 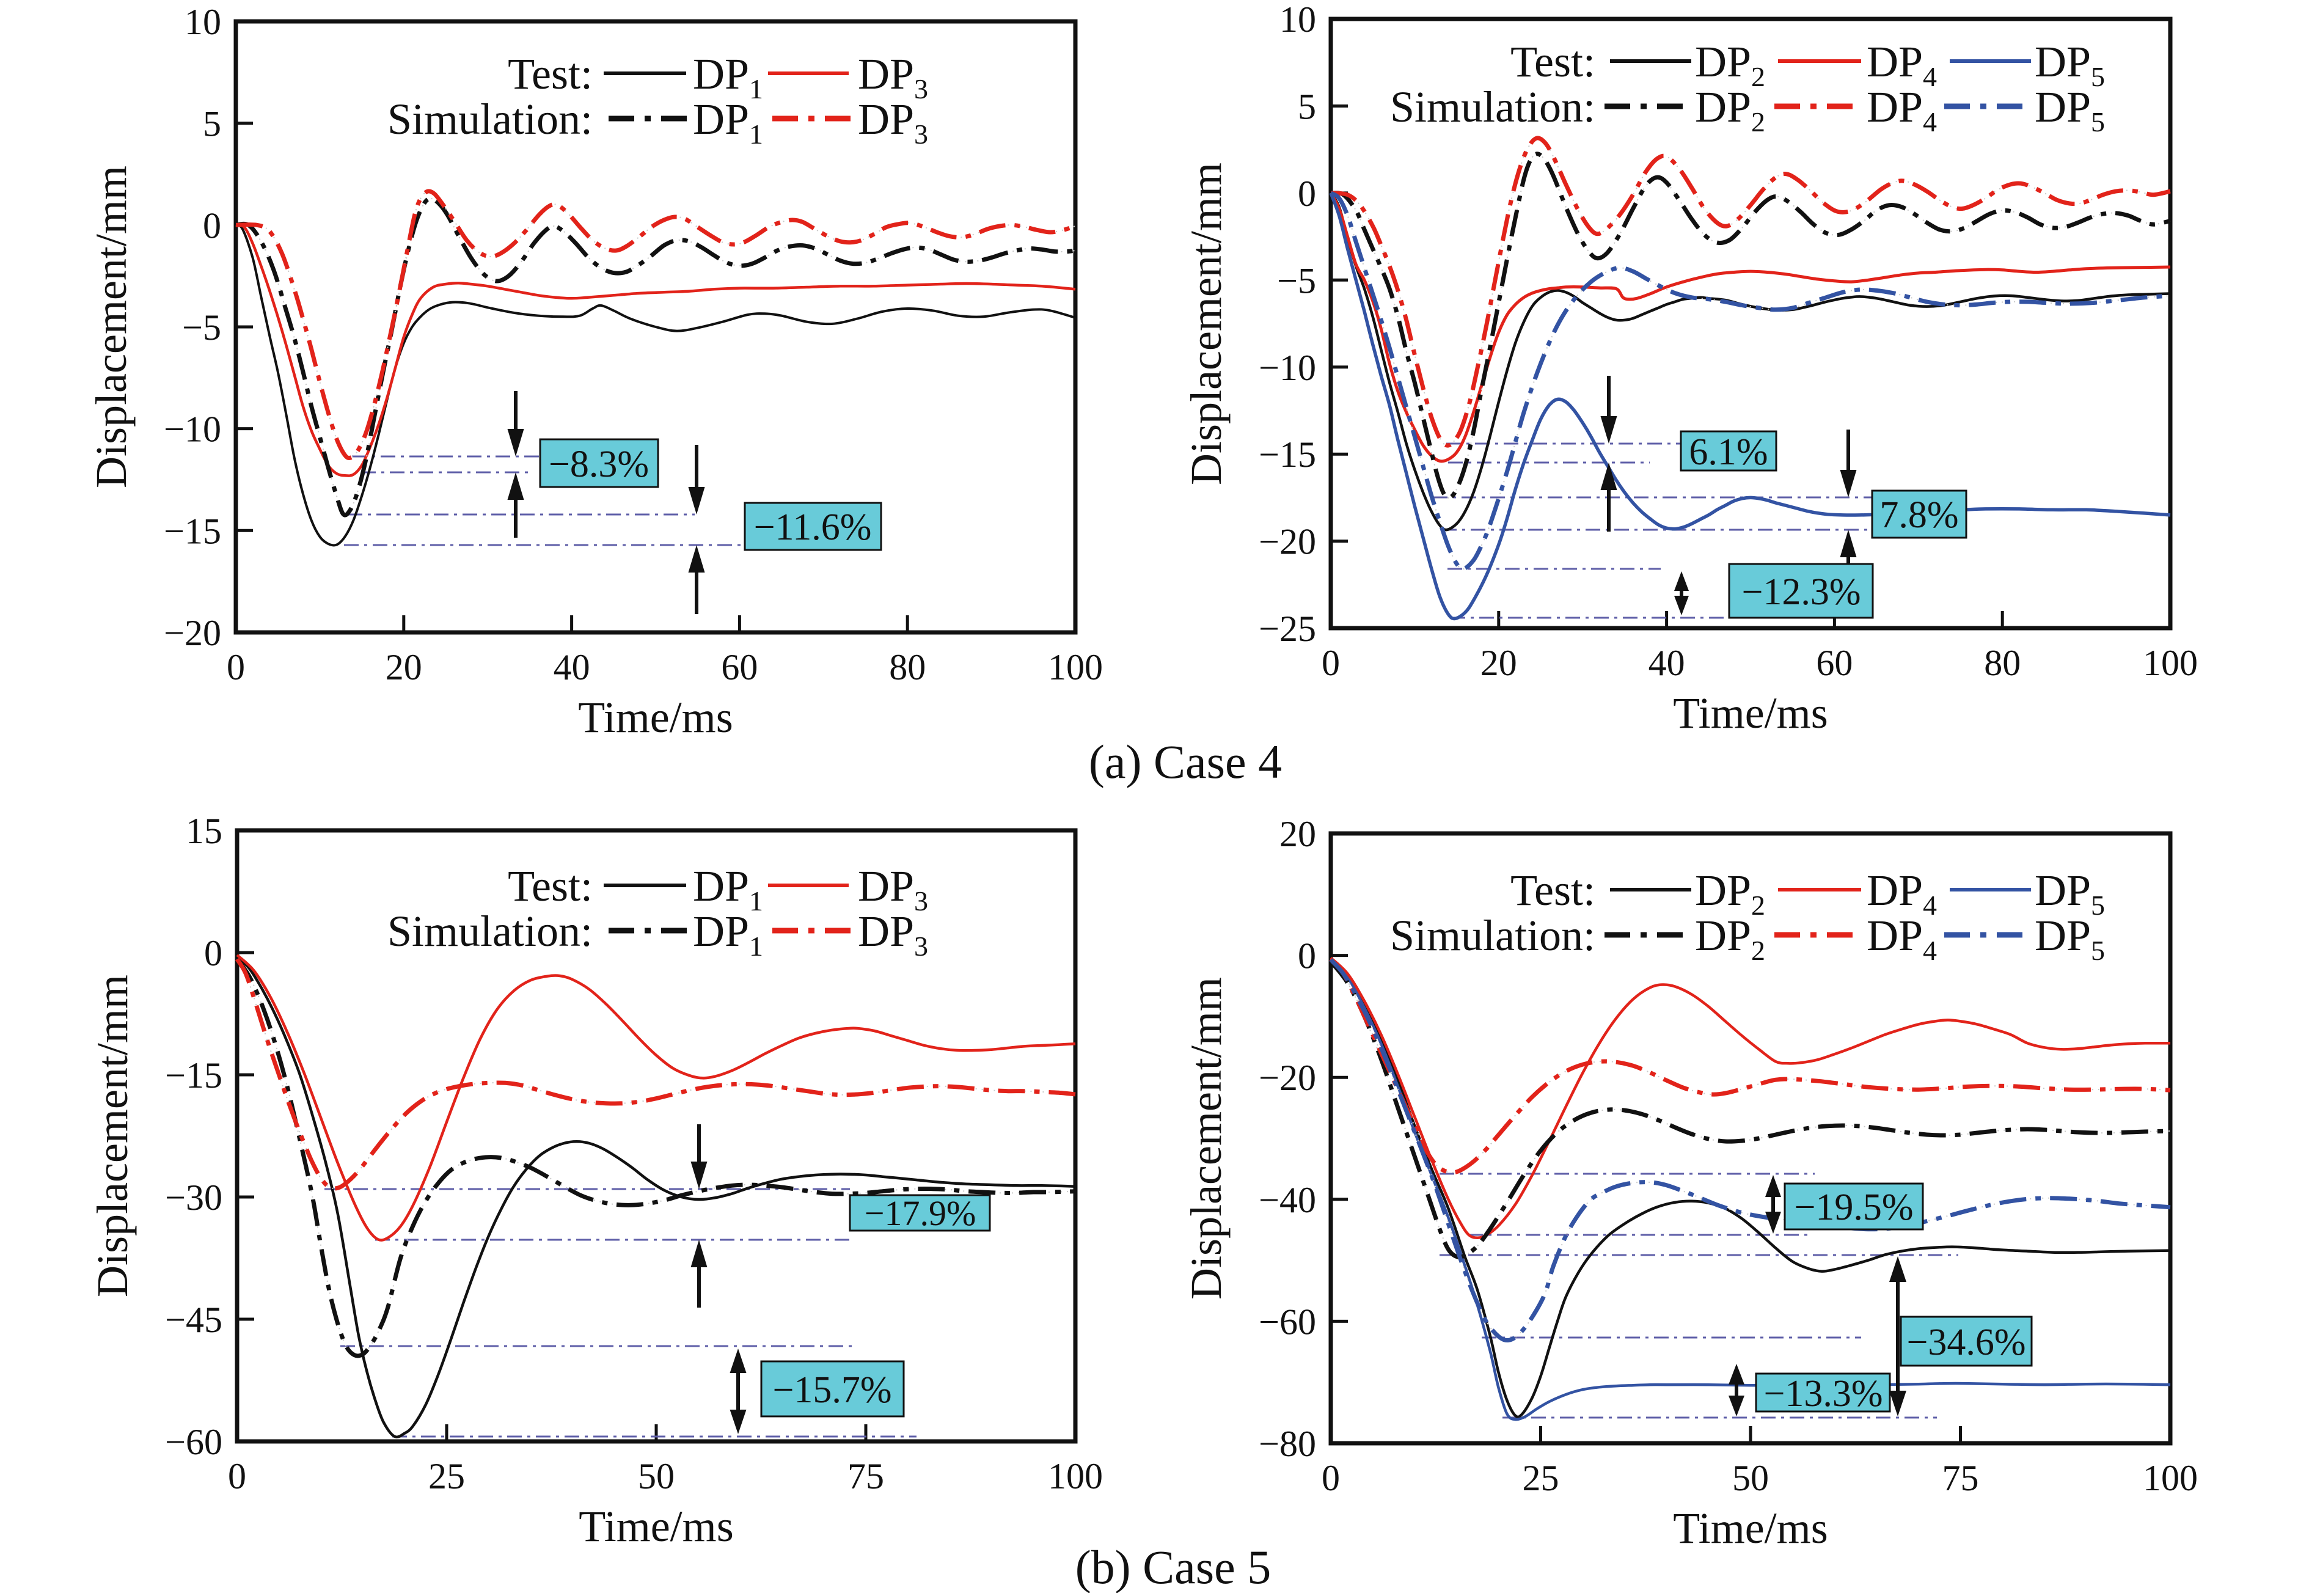 I want to click on svg-text: −8.3%, so click(x=599, y=465).